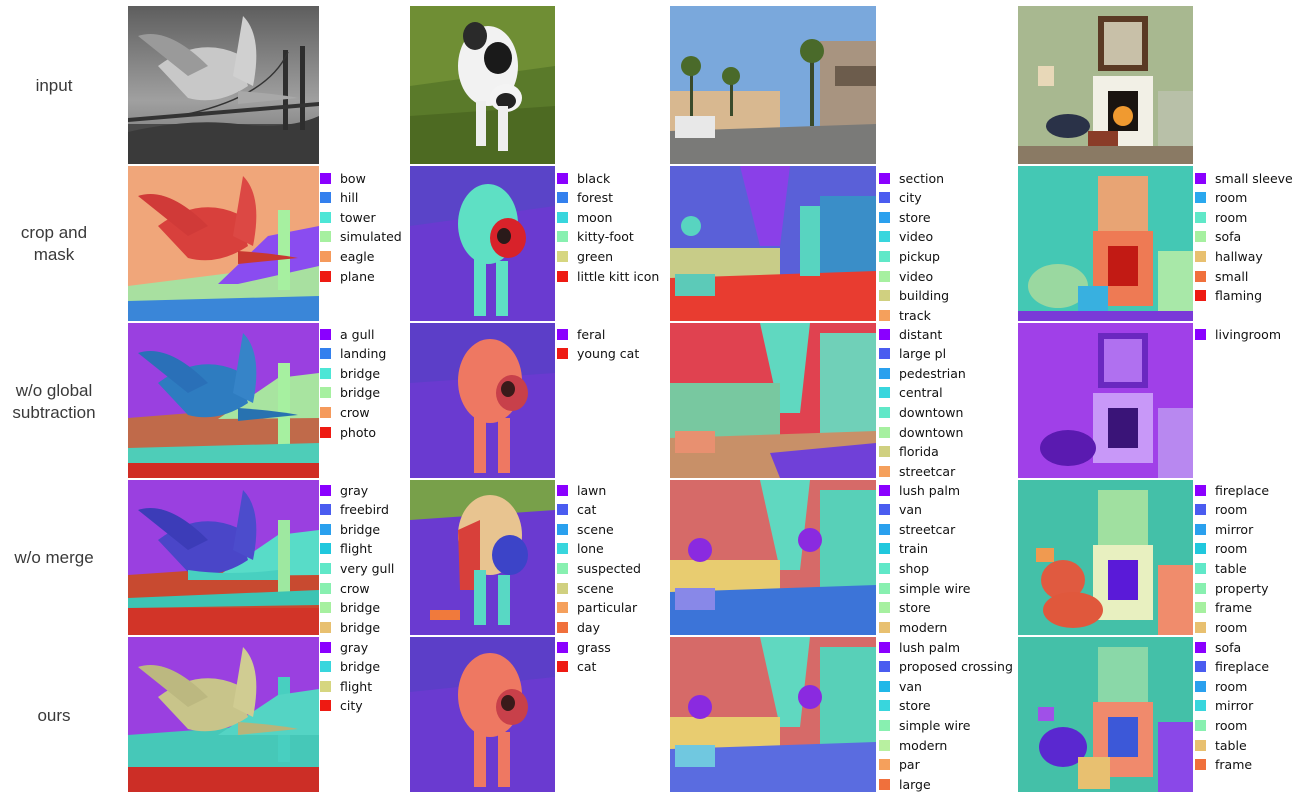  Describe the element at coordinates (912, 354) in the screenshot. I see `legend-item: large pl` at that location.